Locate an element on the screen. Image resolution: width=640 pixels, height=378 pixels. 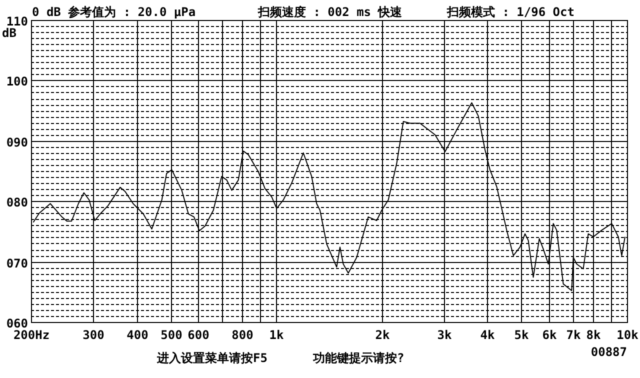
annotation: 进入设置菜单请按F5 is located at coordinates (212, 358).